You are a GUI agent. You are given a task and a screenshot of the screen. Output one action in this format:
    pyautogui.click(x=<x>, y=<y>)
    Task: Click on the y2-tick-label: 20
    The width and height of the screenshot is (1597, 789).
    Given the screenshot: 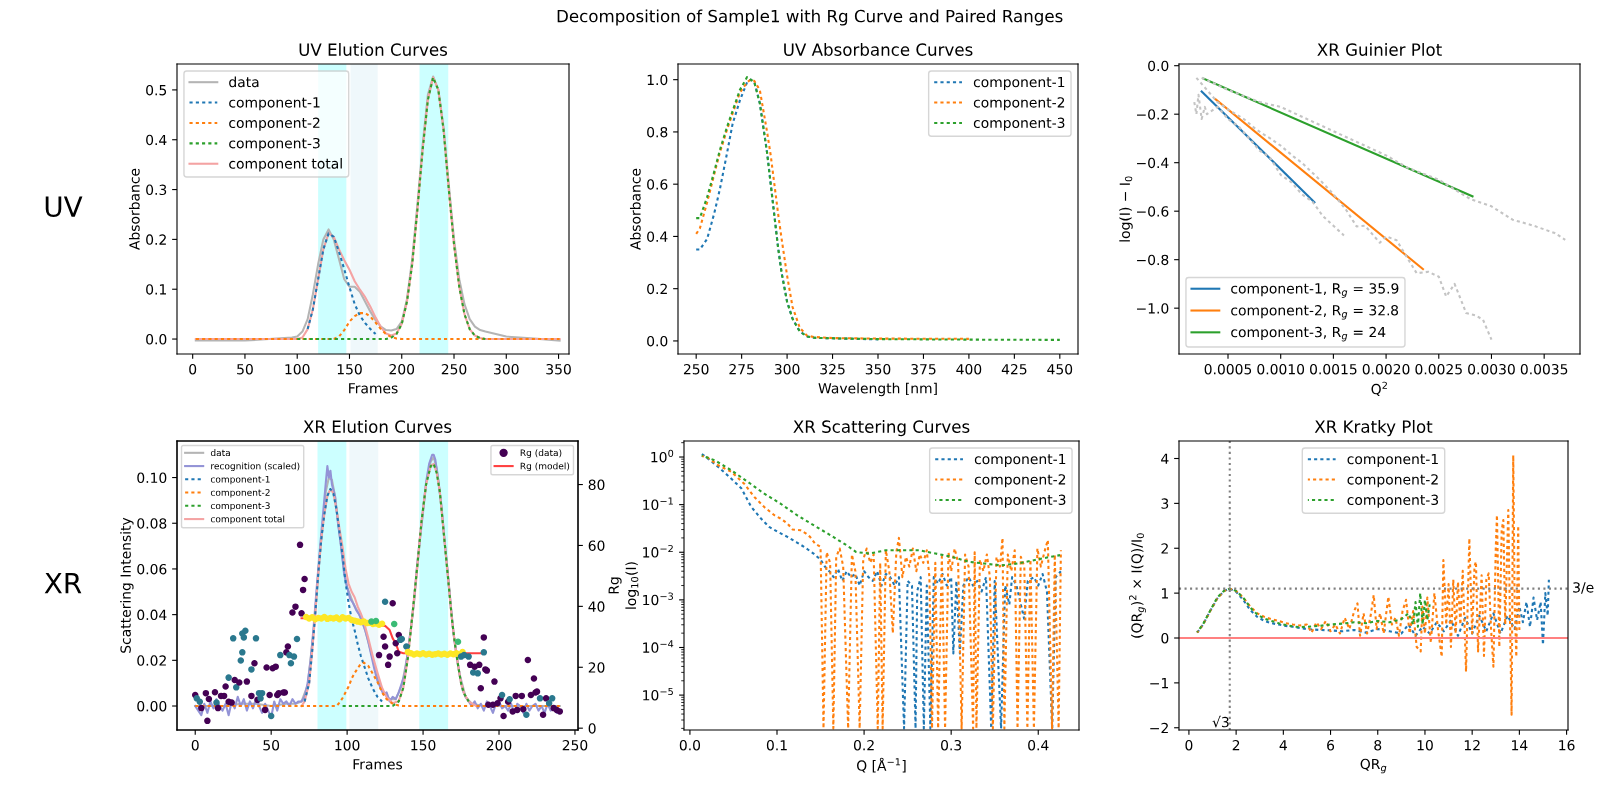 What is the action you would take?
    pyautogui.click(x=596, y=667)
    